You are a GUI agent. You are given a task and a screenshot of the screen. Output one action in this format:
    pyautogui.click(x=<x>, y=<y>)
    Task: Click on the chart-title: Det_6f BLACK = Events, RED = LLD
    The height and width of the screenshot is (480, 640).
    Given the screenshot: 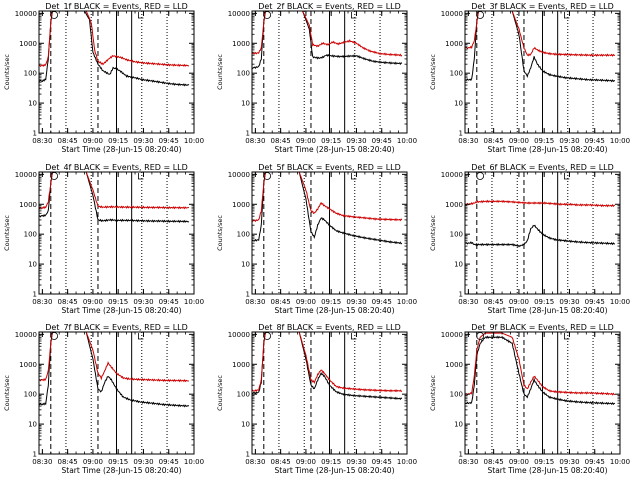 What is the action you would take?
    pyautogui.click(x=542, y=167)
    